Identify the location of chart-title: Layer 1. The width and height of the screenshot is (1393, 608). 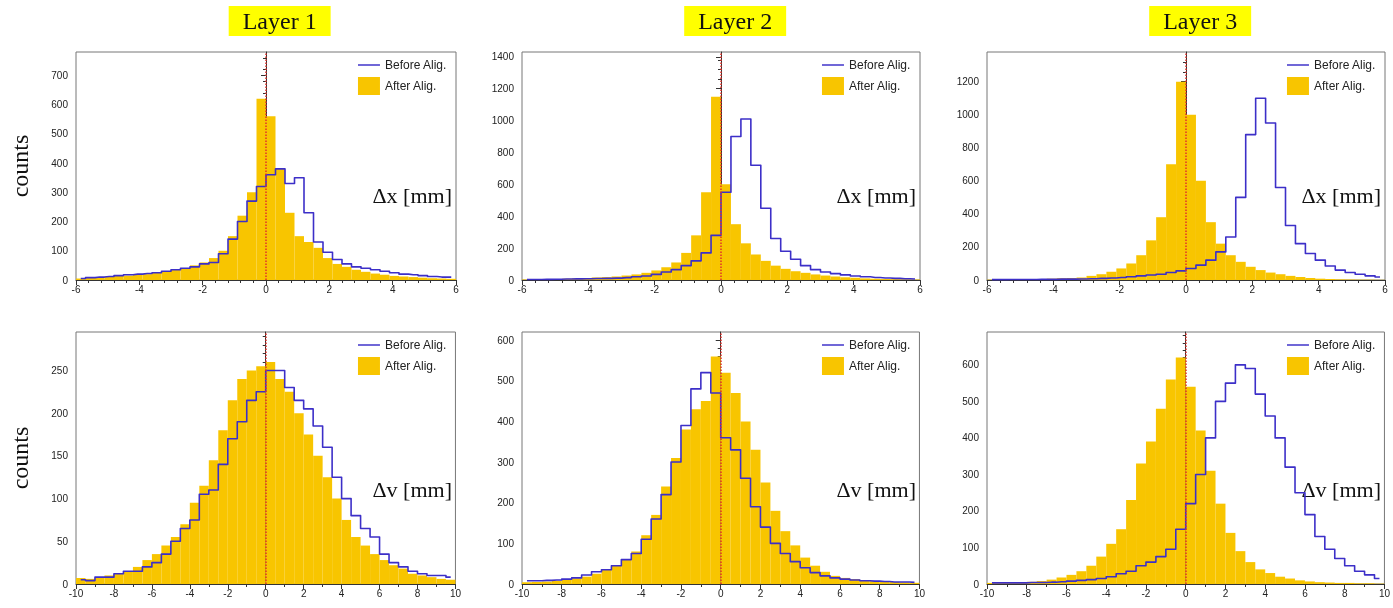
(279, 21).